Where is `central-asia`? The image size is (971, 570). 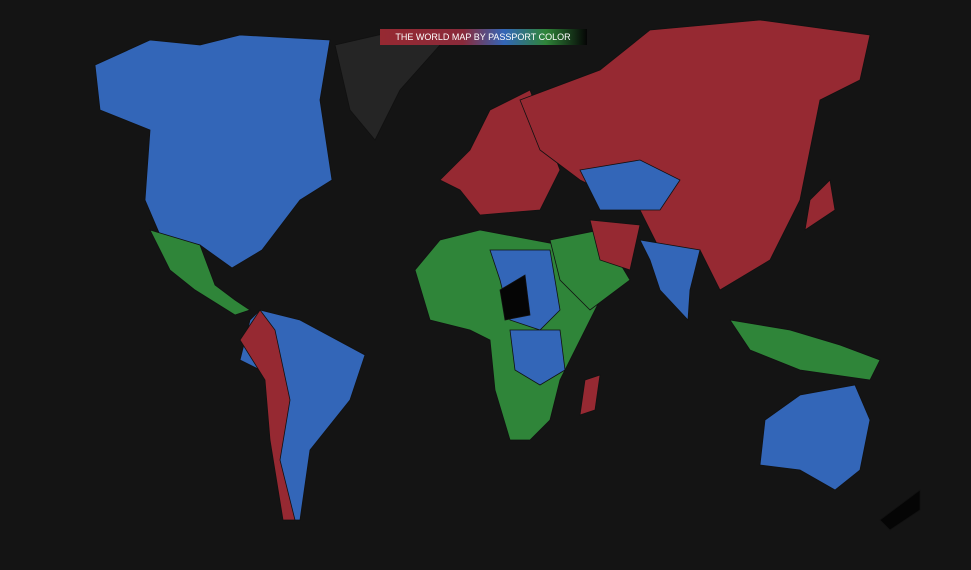
central-asia is located at coordinates (630, 185).